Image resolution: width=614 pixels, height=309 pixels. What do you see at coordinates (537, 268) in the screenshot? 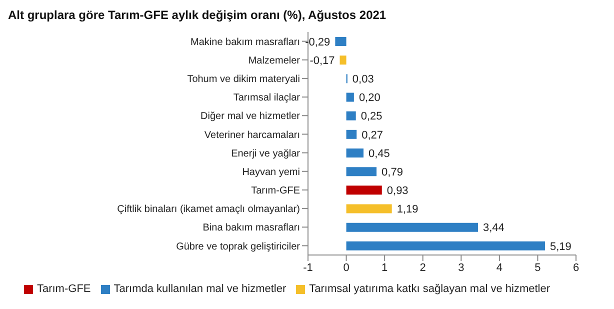
I see `x-tick-label: 5` at bounding box center [537, 268].